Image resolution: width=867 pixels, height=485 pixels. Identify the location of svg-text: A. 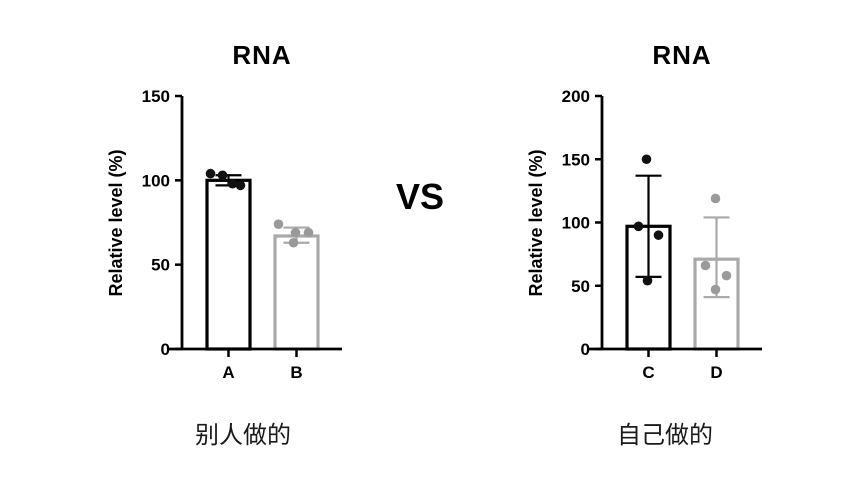
(228, 372).